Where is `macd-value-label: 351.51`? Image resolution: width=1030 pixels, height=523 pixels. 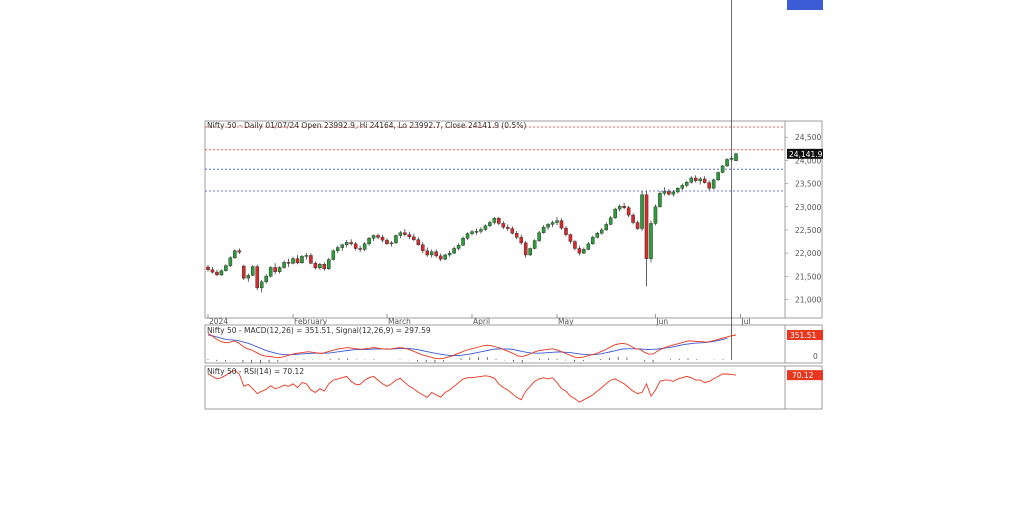 macd-value-label: 351.51 is located at coordinates (803, 335).